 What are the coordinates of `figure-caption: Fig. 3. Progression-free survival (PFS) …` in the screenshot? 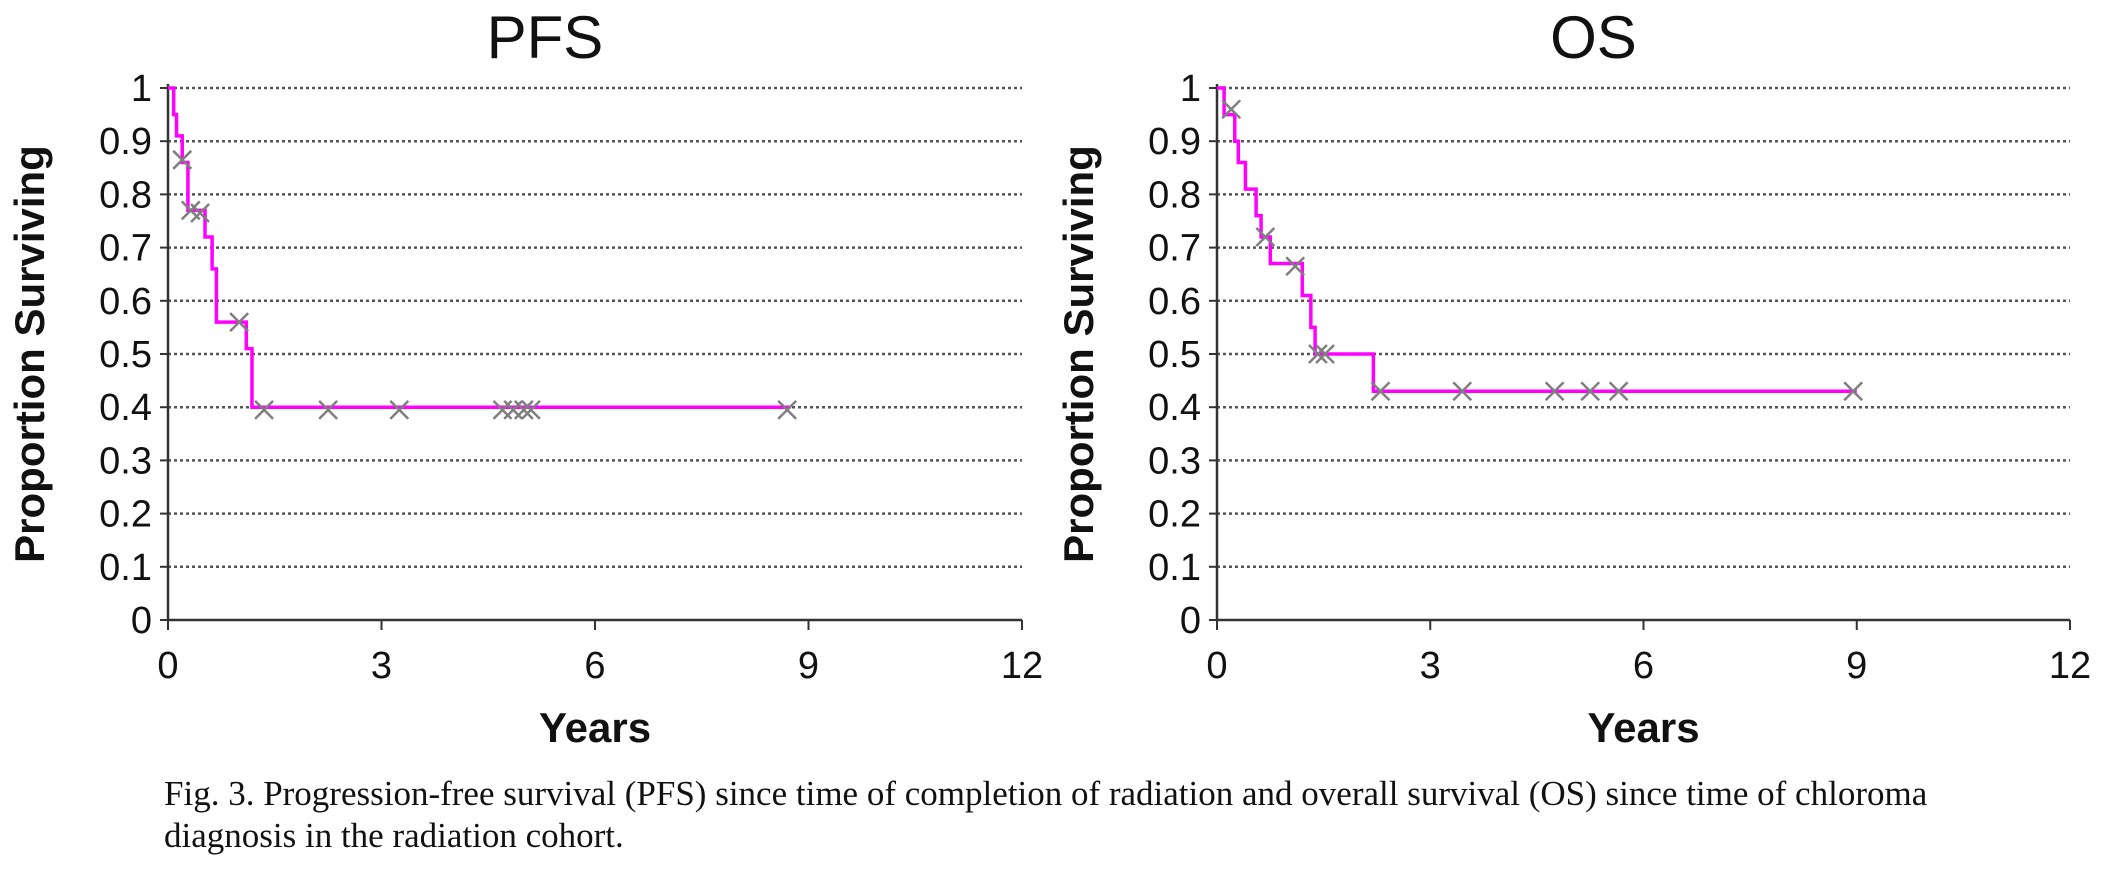 It's located at (1046, 814).